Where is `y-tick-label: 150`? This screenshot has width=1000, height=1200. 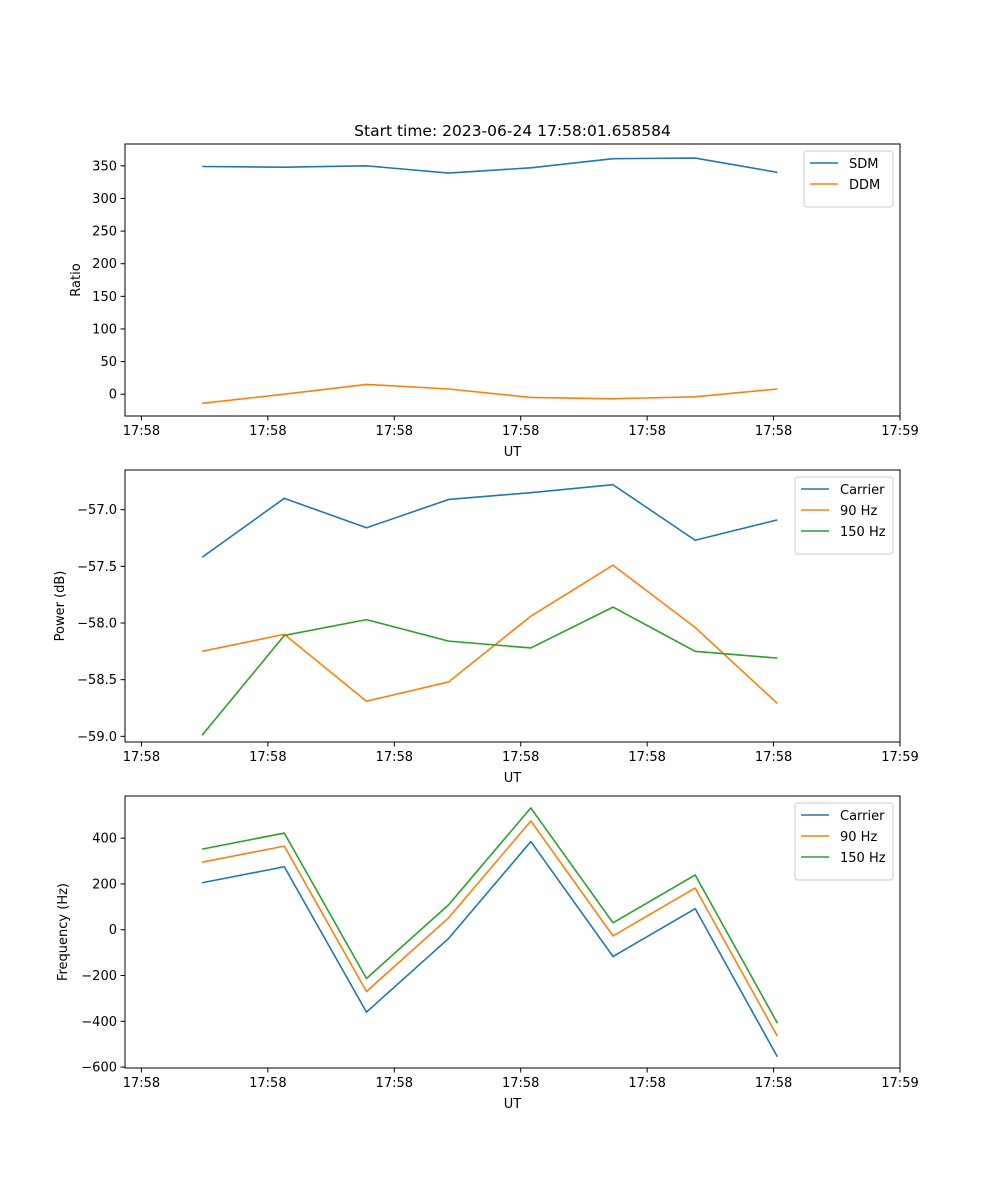
y-tick-label: 150 is located at coordinates (104, 297).